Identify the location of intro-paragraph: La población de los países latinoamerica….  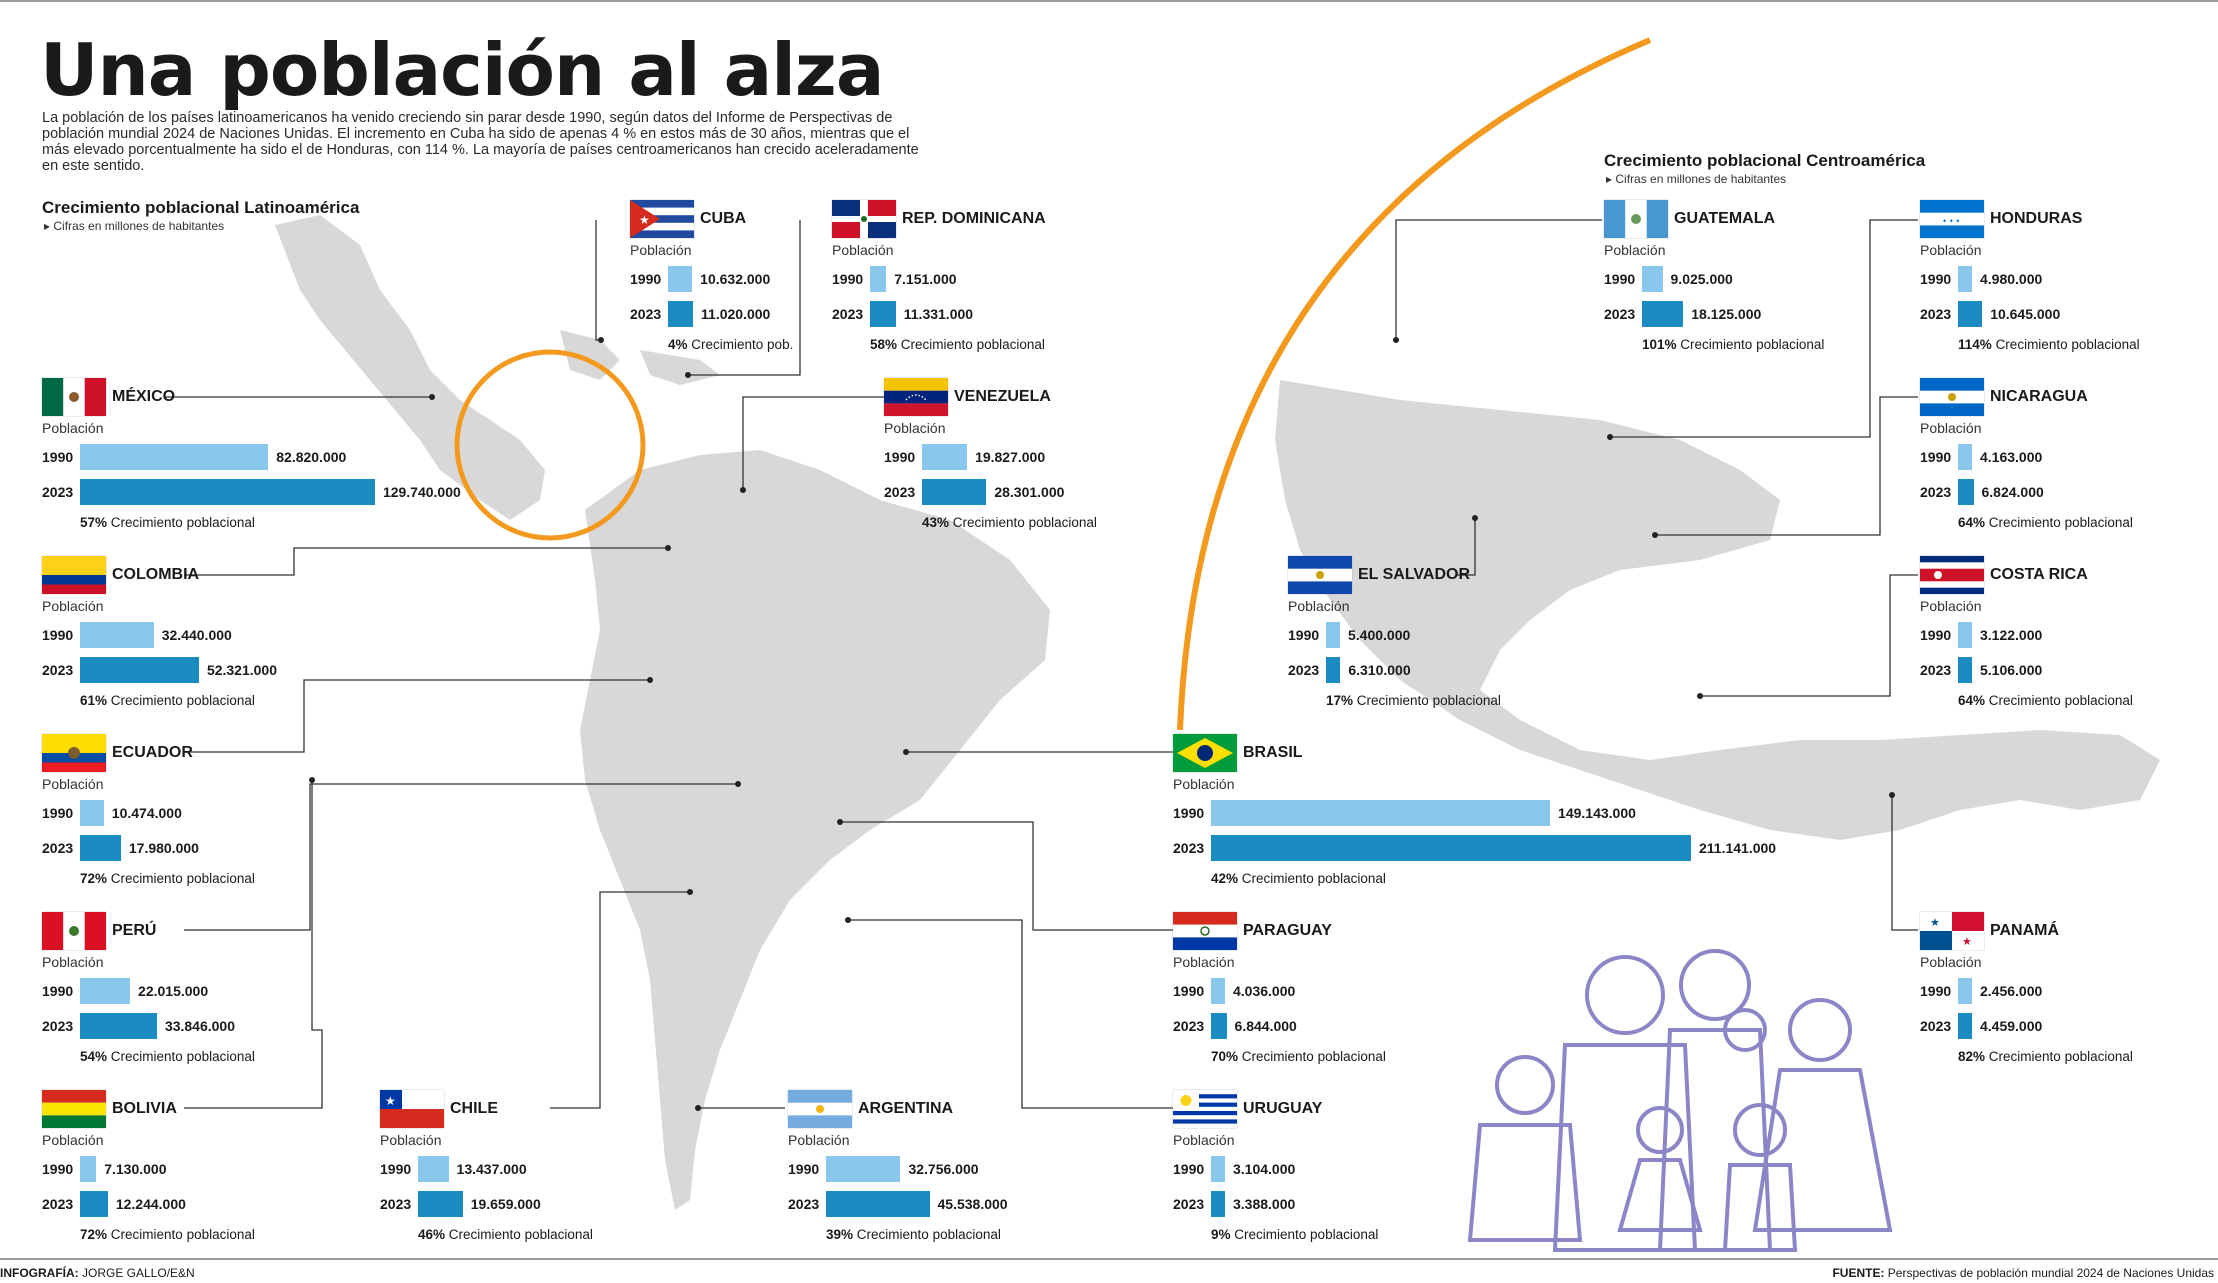
(480, 142).